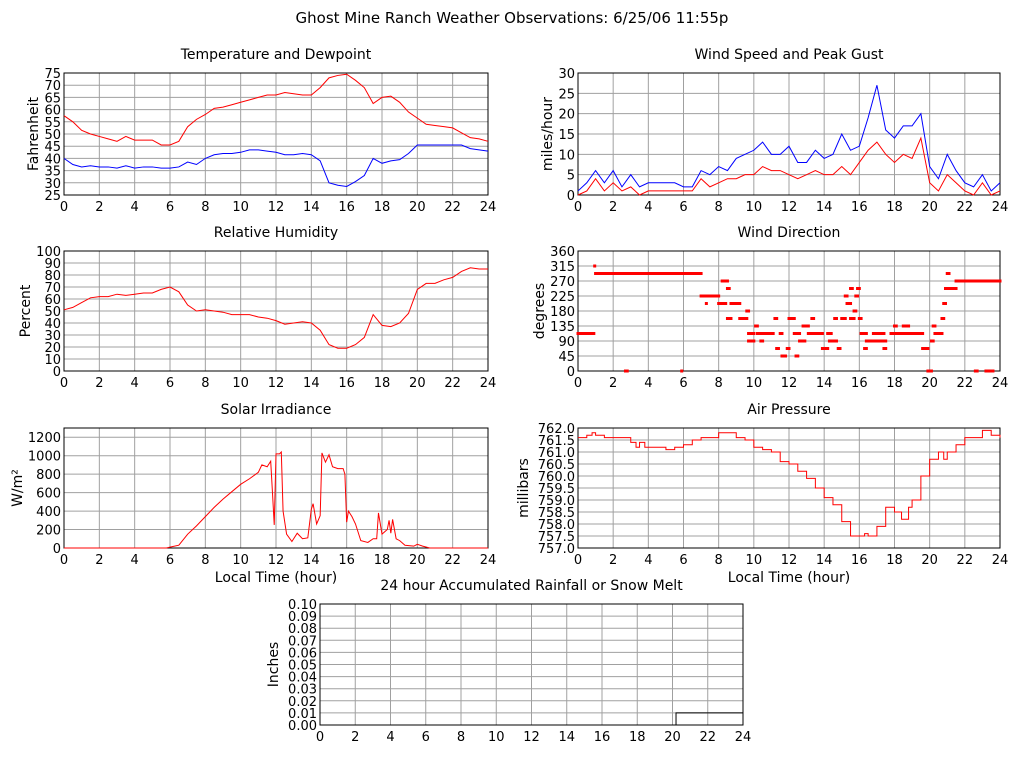 Image resolution: width=1024 pixels, height=768 pixels. I want to click on y-tick-label: 135, so click(562, 327).